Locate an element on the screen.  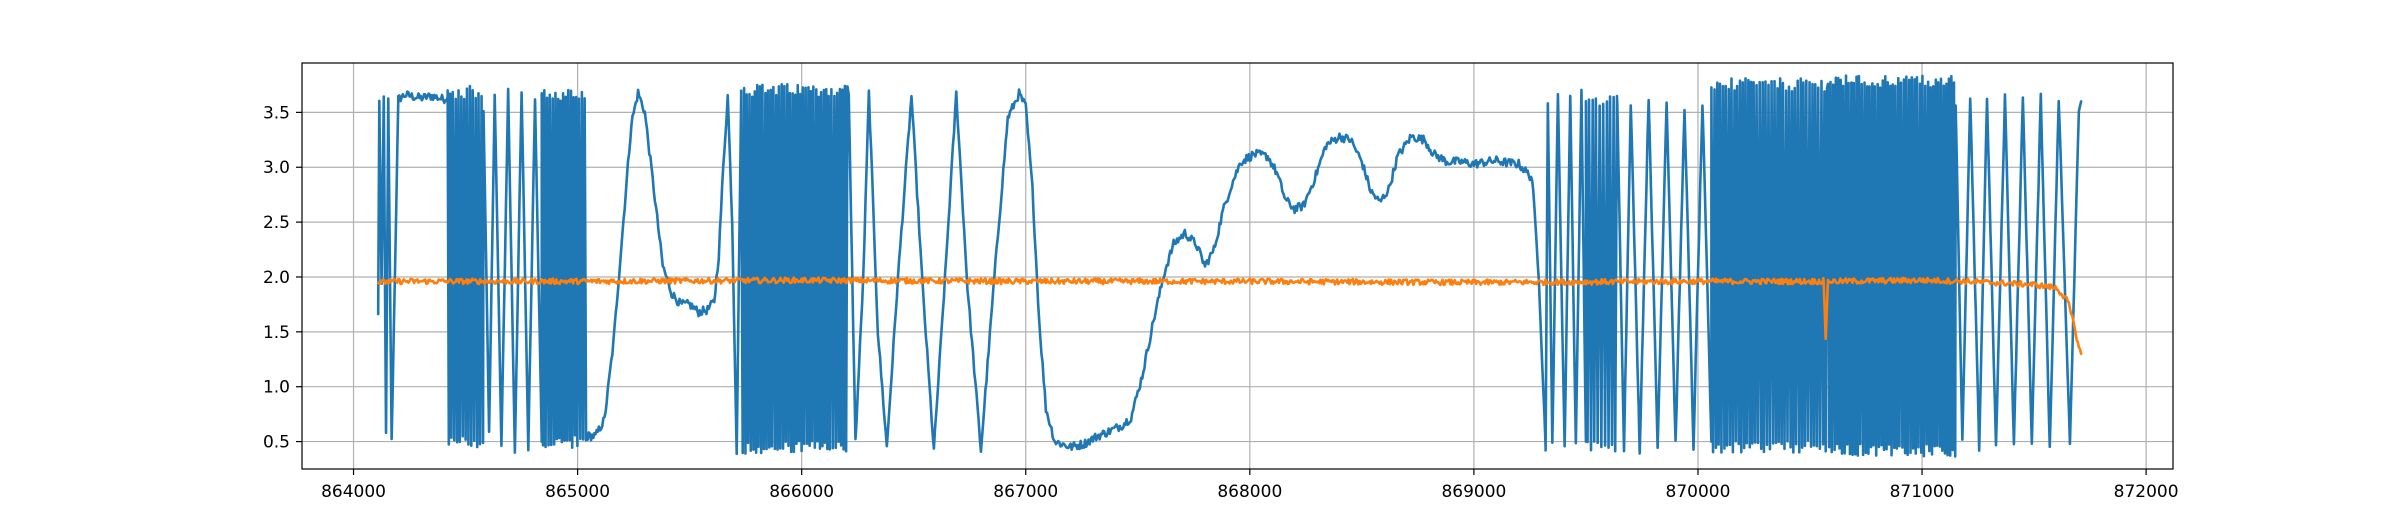
y-tick-label: 2.0 is located at coordinates (276, 278).